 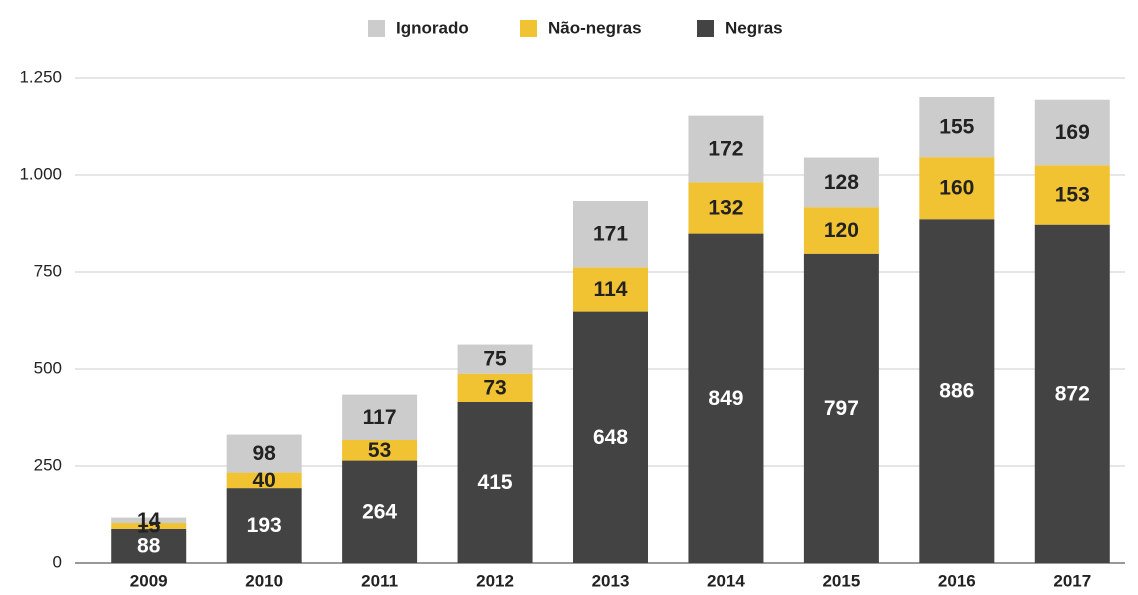 I want to click on data-label: 132, so click(x=725, y=208).